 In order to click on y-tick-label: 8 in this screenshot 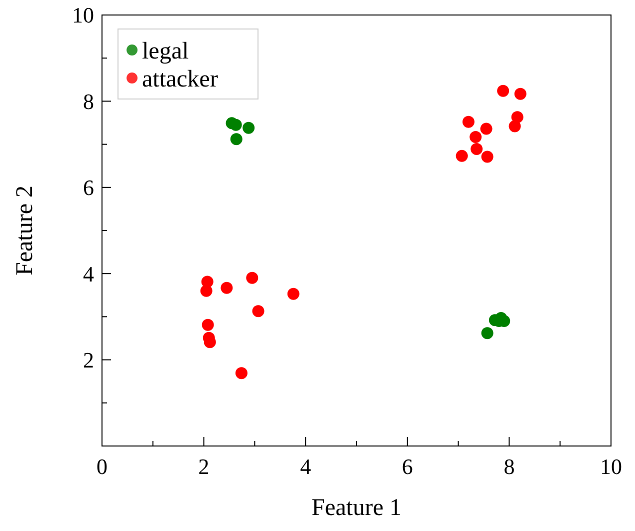, I will do `click(88, 101)`.